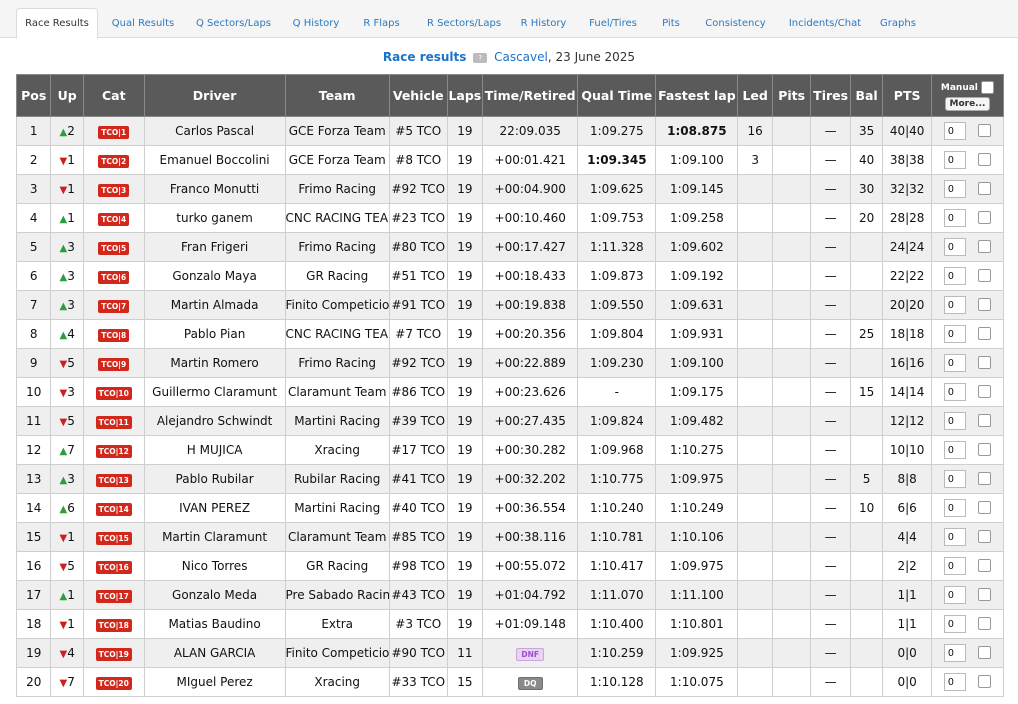  What do you see at coordinates (830, 95) in the screenshot?
I see `header-tires: Tires` at bounding box center [830, 95].